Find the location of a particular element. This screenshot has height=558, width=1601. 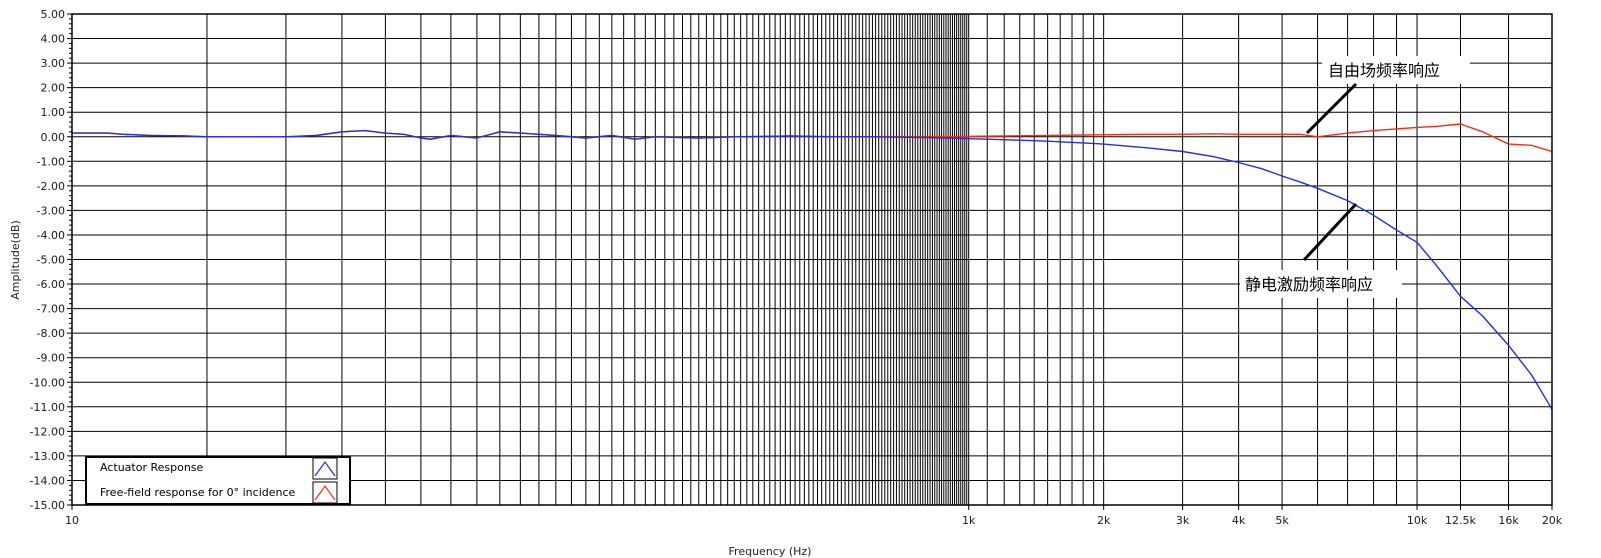

y-tick-label: 3.00 is located at coordinates (53, 63).